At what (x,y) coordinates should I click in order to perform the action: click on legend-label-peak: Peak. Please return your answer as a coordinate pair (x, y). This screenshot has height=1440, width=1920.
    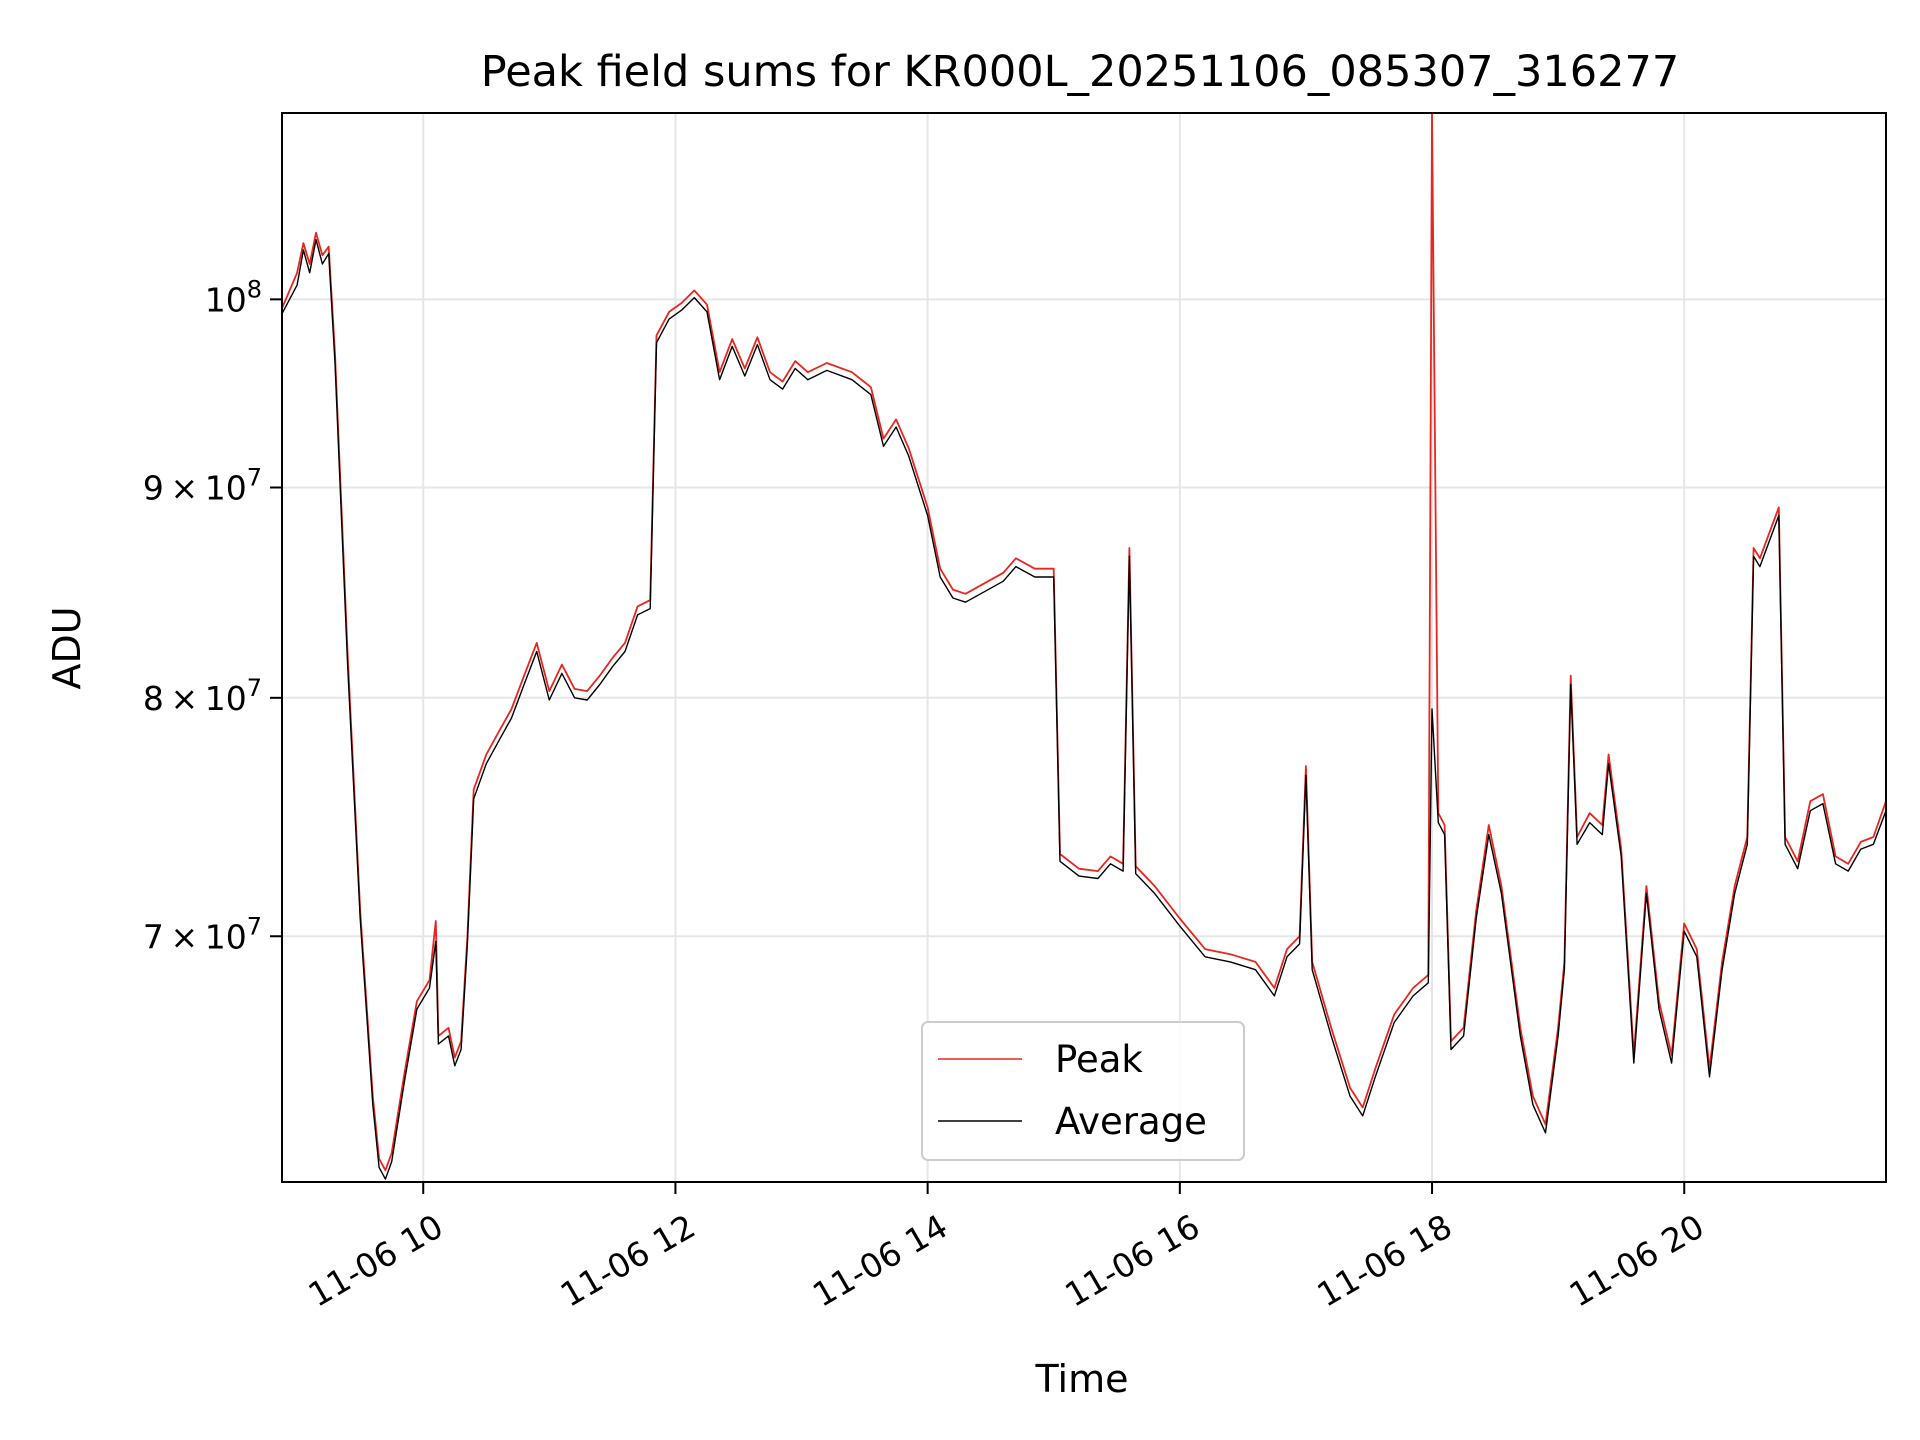
    Looking at the image, I should click on (1099, 1059).